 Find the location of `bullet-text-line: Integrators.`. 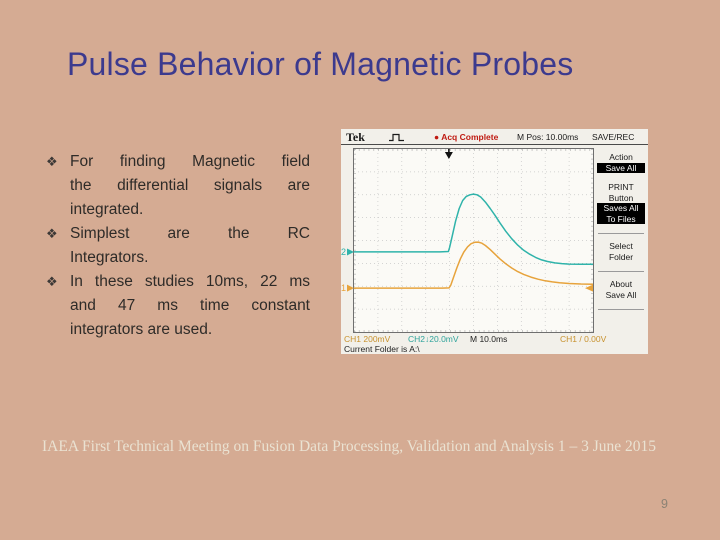

bullet-text-line: Integrators. is located at coordinates (109, 257).